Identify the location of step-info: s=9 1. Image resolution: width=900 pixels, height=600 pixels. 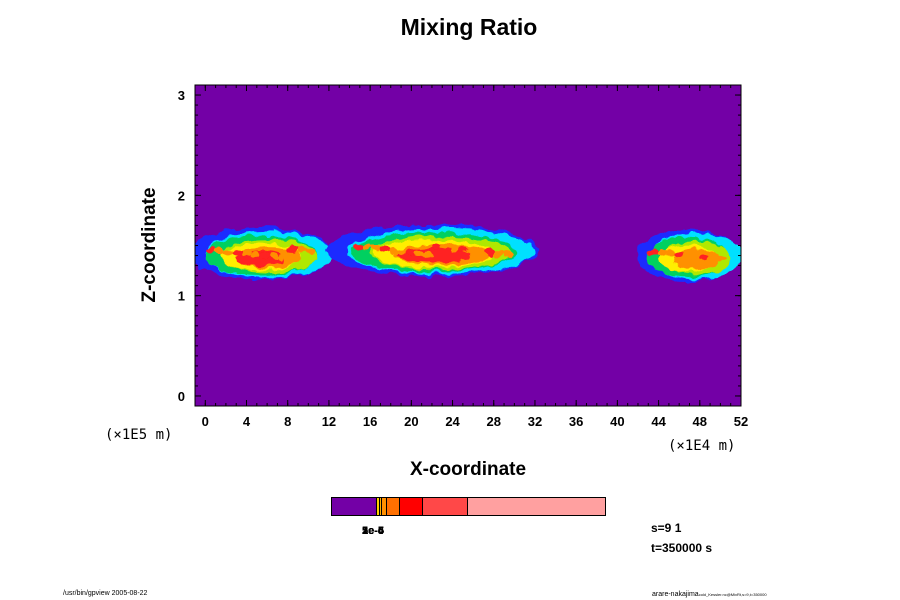
(666, 528).